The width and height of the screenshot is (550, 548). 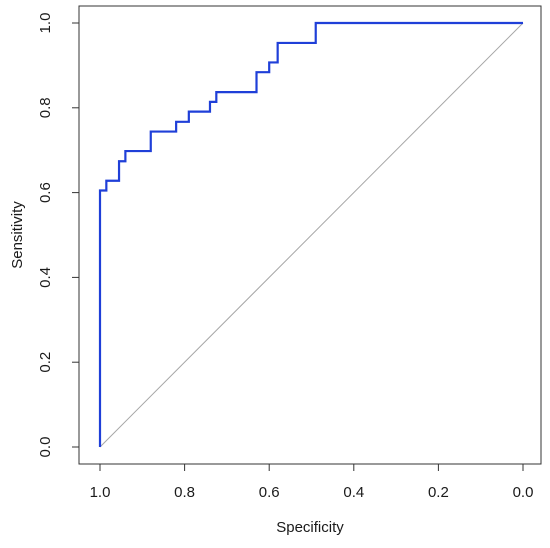 I want to click on y-axis: 0.0 0.2 0.4 0.6 0.8 1.0, so click(x=58, y=235).